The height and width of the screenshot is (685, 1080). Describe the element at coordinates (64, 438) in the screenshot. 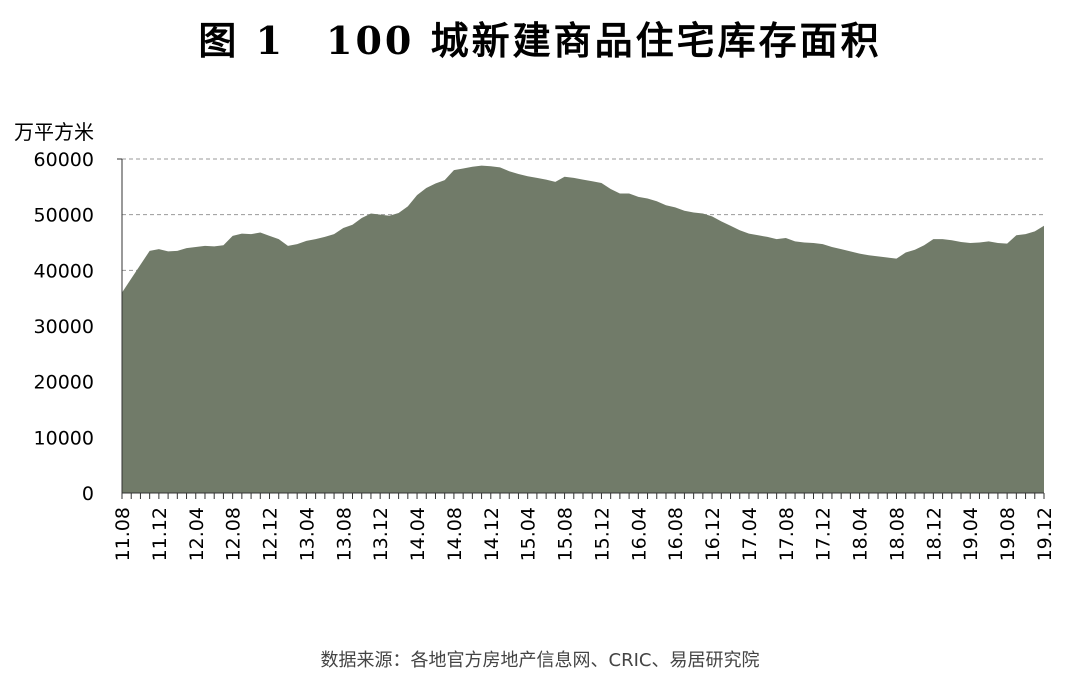

I see `y-tick-label-10000: 10000` at that location.